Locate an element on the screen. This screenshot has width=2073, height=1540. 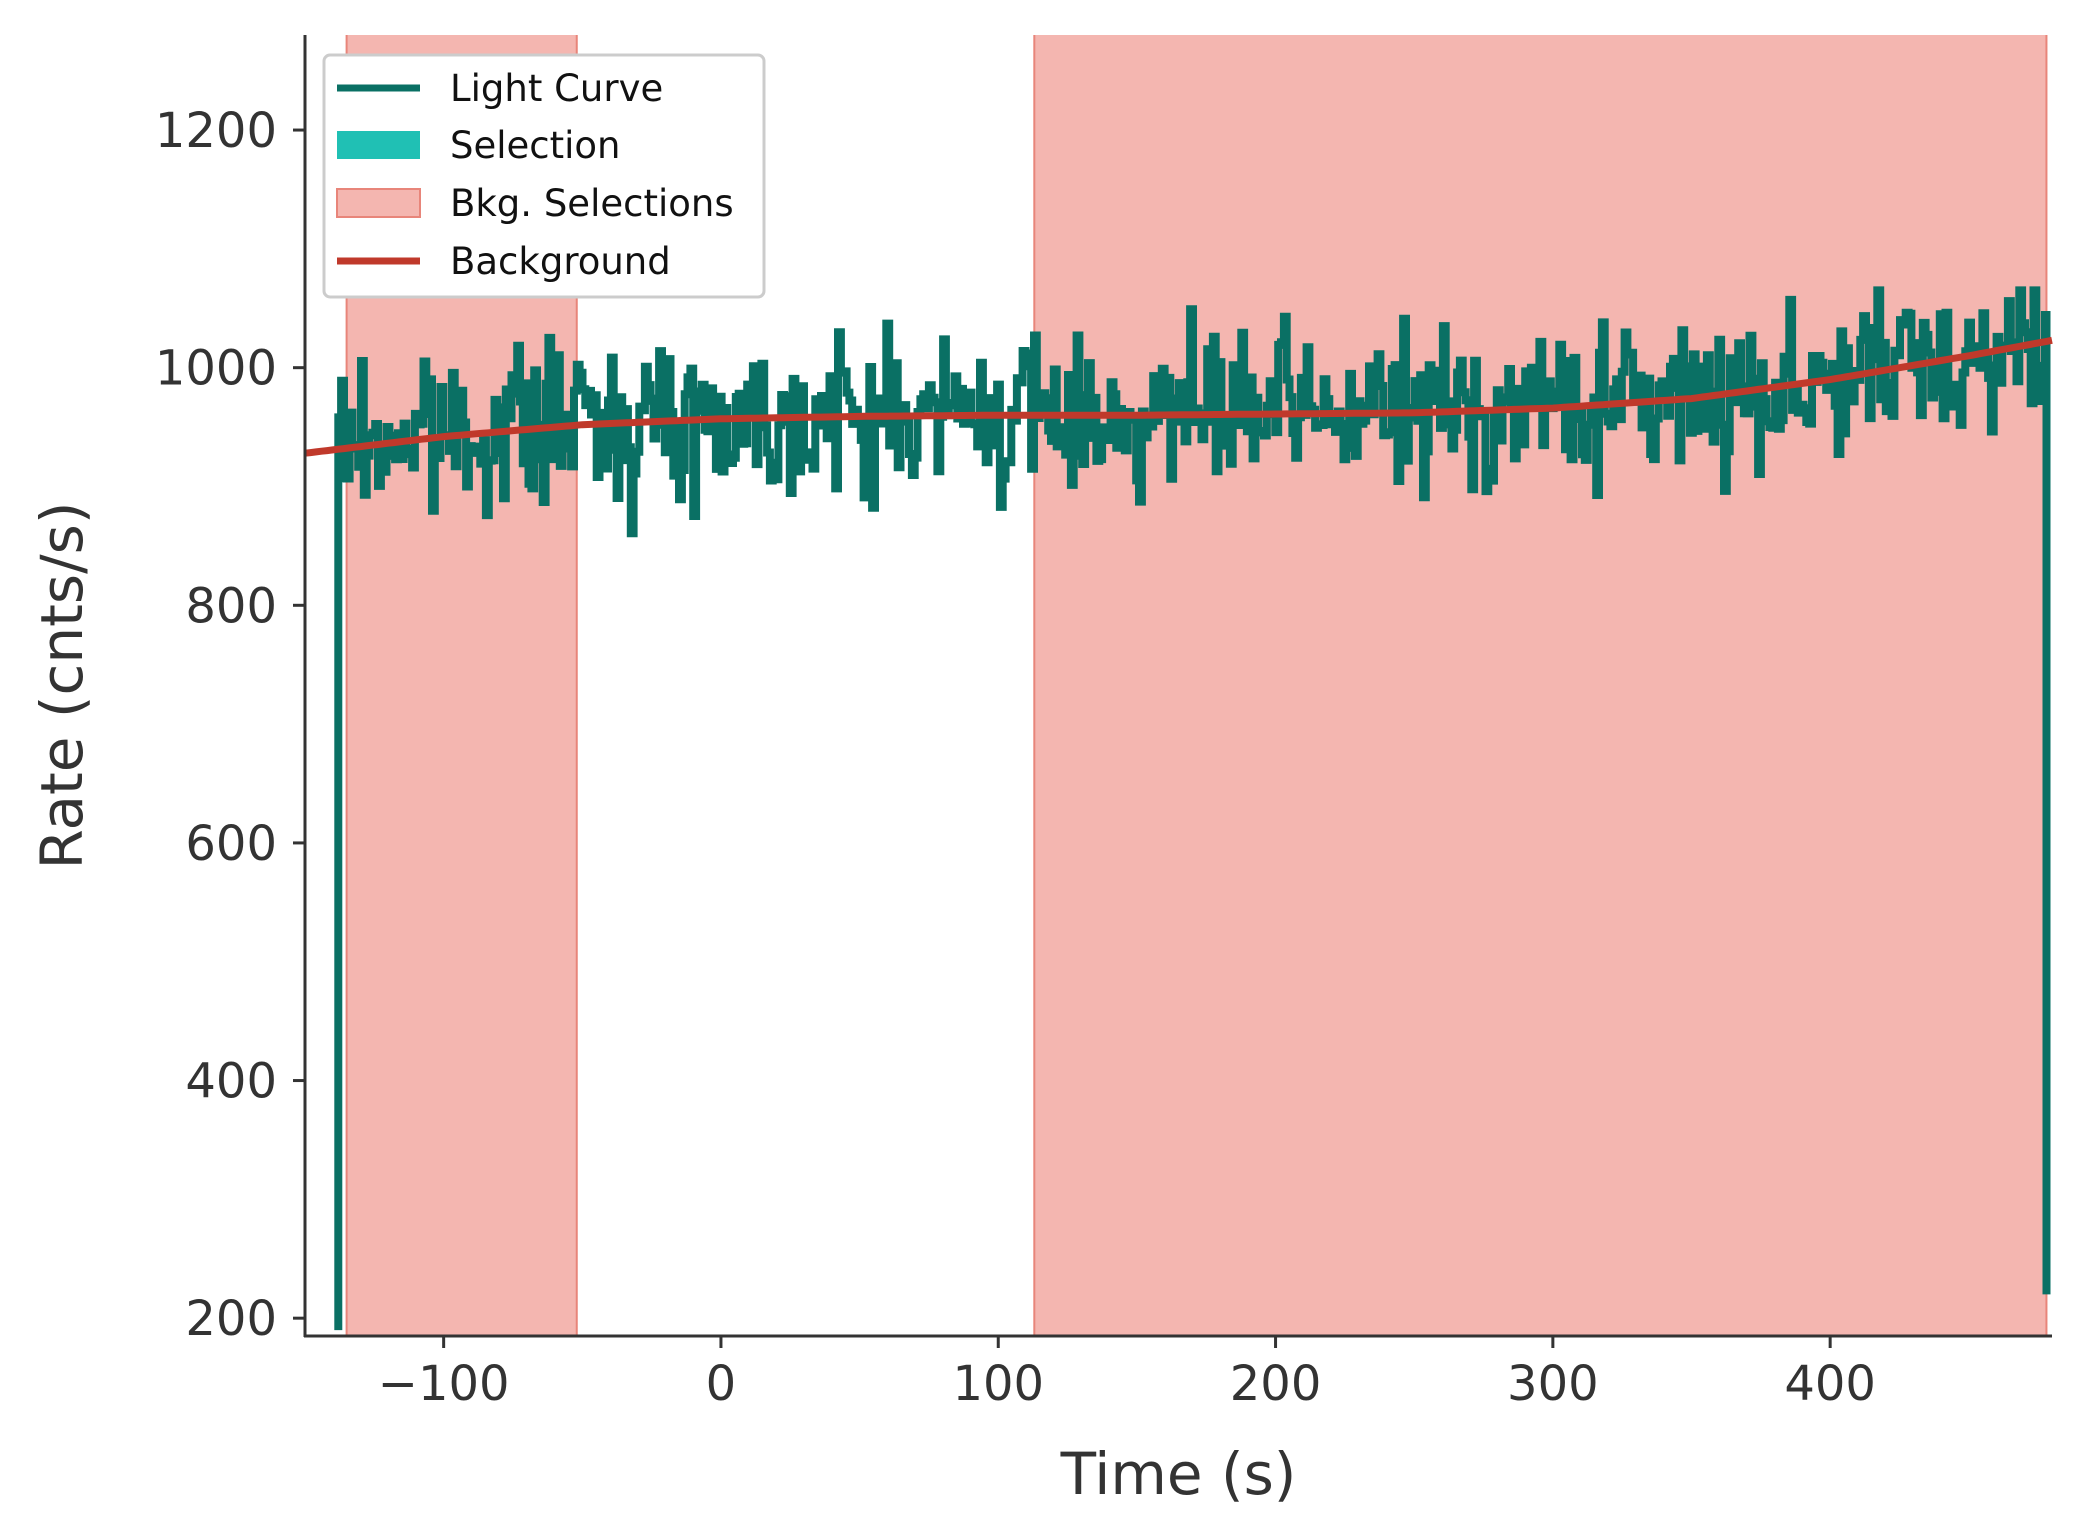
legend-swatch-bkg-selections is located at coordinates (378, 203).